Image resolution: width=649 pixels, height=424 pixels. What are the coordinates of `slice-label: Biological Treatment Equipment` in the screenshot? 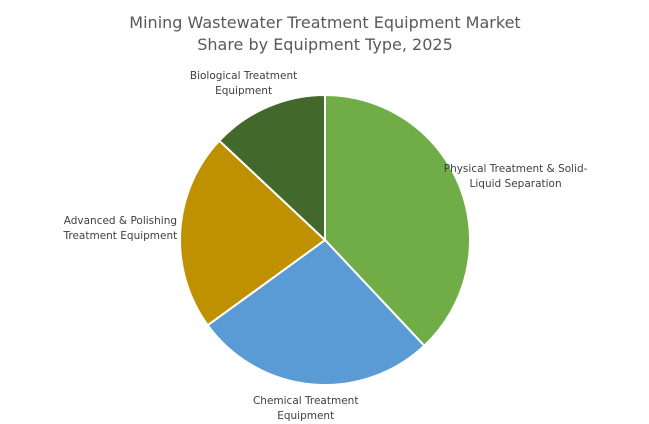 It's located at (243, 83).